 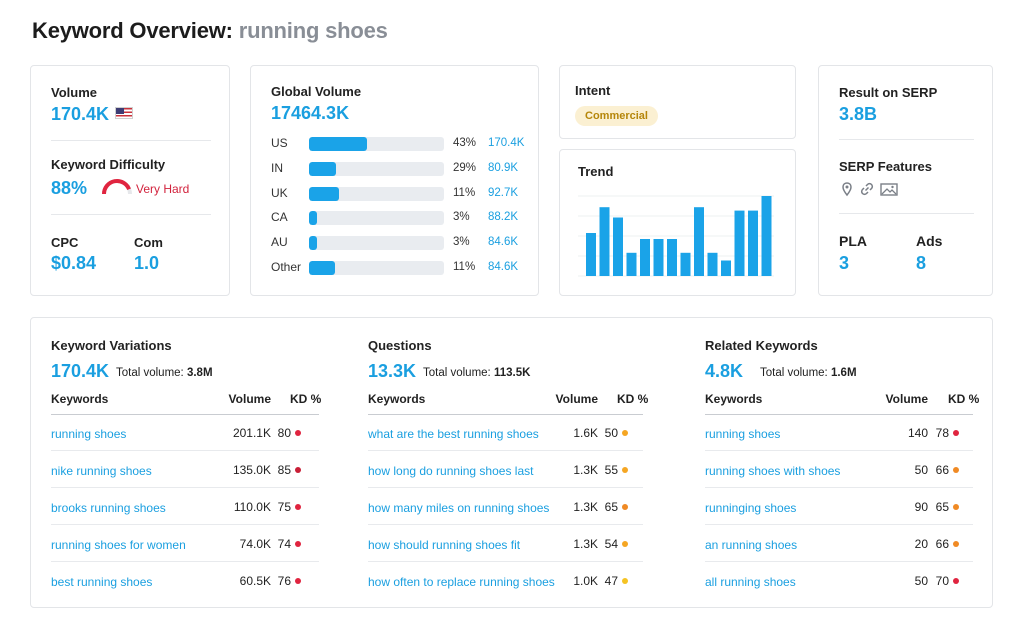 What do you see at coordinates (279, 217) in the screenshot?
I see `country-code: CA` at bounding box center [279, 217].